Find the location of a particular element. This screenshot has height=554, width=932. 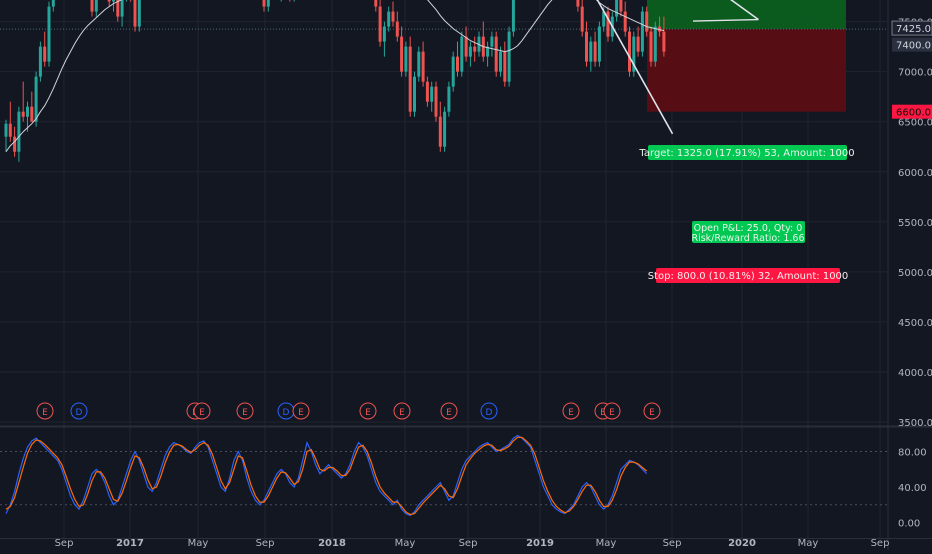

time-tick-label: Sep is located at coordinates (468, 543).